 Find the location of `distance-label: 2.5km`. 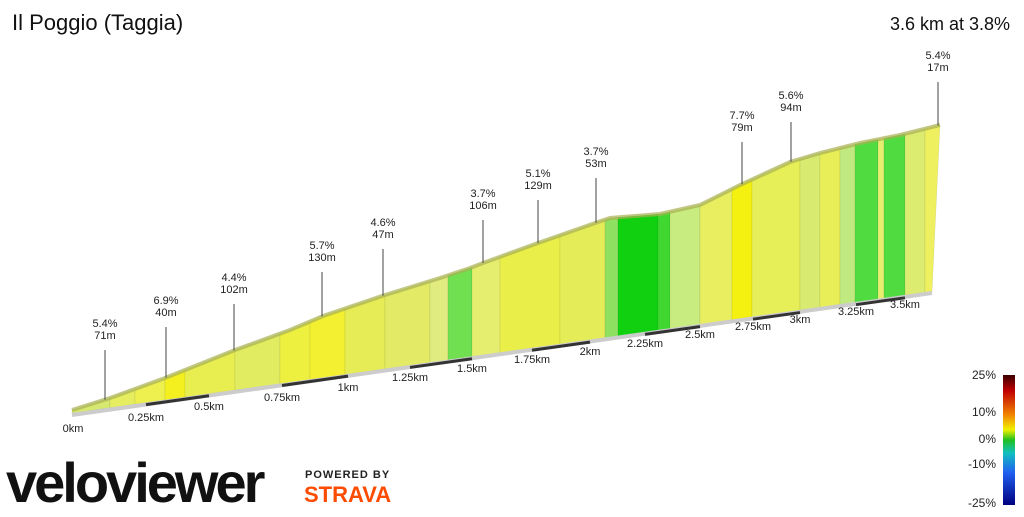

distance-label: 2.5km is located at coordinates (700, 335).